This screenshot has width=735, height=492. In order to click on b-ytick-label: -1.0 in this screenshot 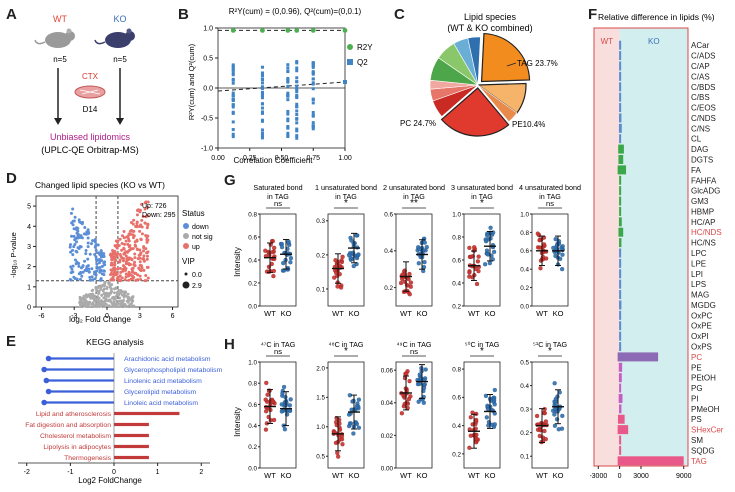, I will do `click(207, 149)`.